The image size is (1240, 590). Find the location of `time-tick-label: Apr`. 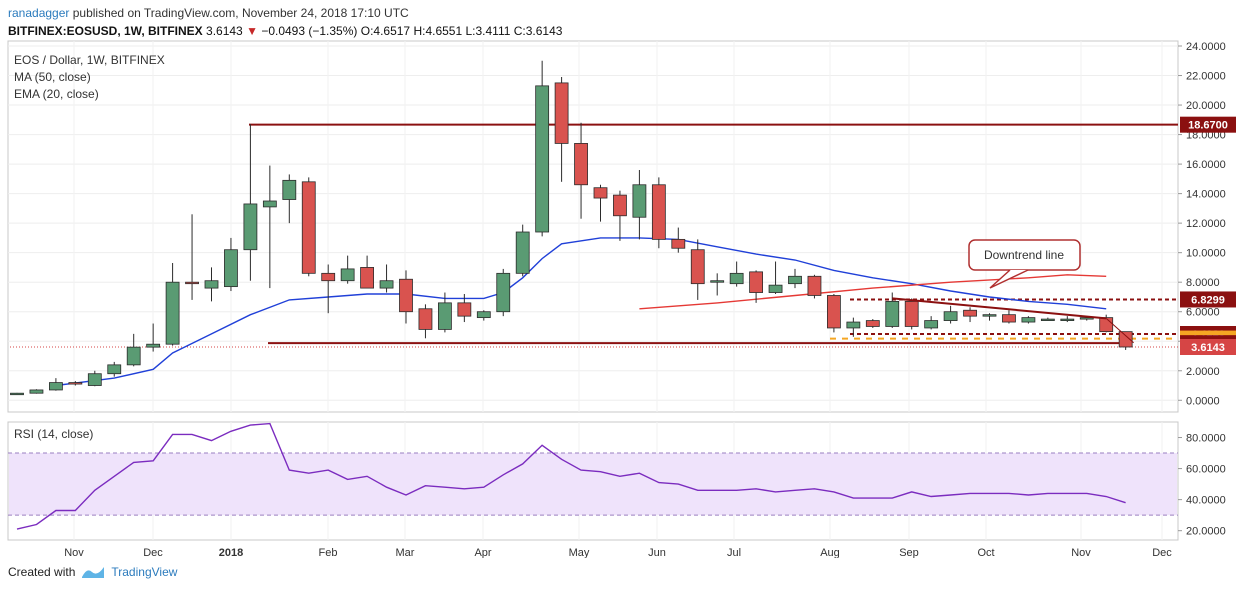

time-tick-label: Apr is located at coordinates (482, 552).